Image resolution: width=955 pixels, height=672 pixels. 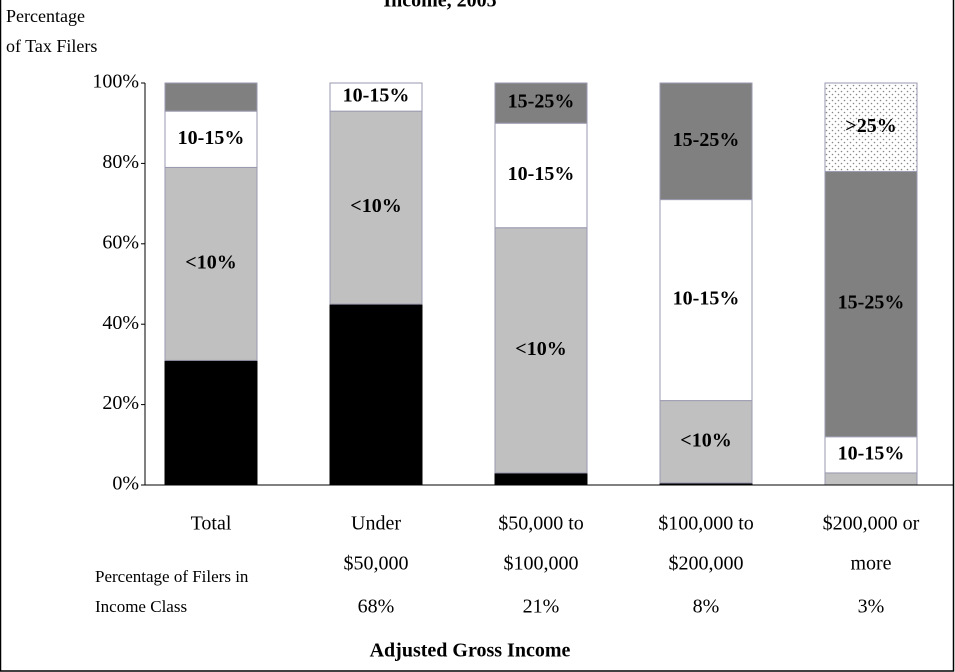 I want to click on filers-share: 8%, so click(x=706, y=607).